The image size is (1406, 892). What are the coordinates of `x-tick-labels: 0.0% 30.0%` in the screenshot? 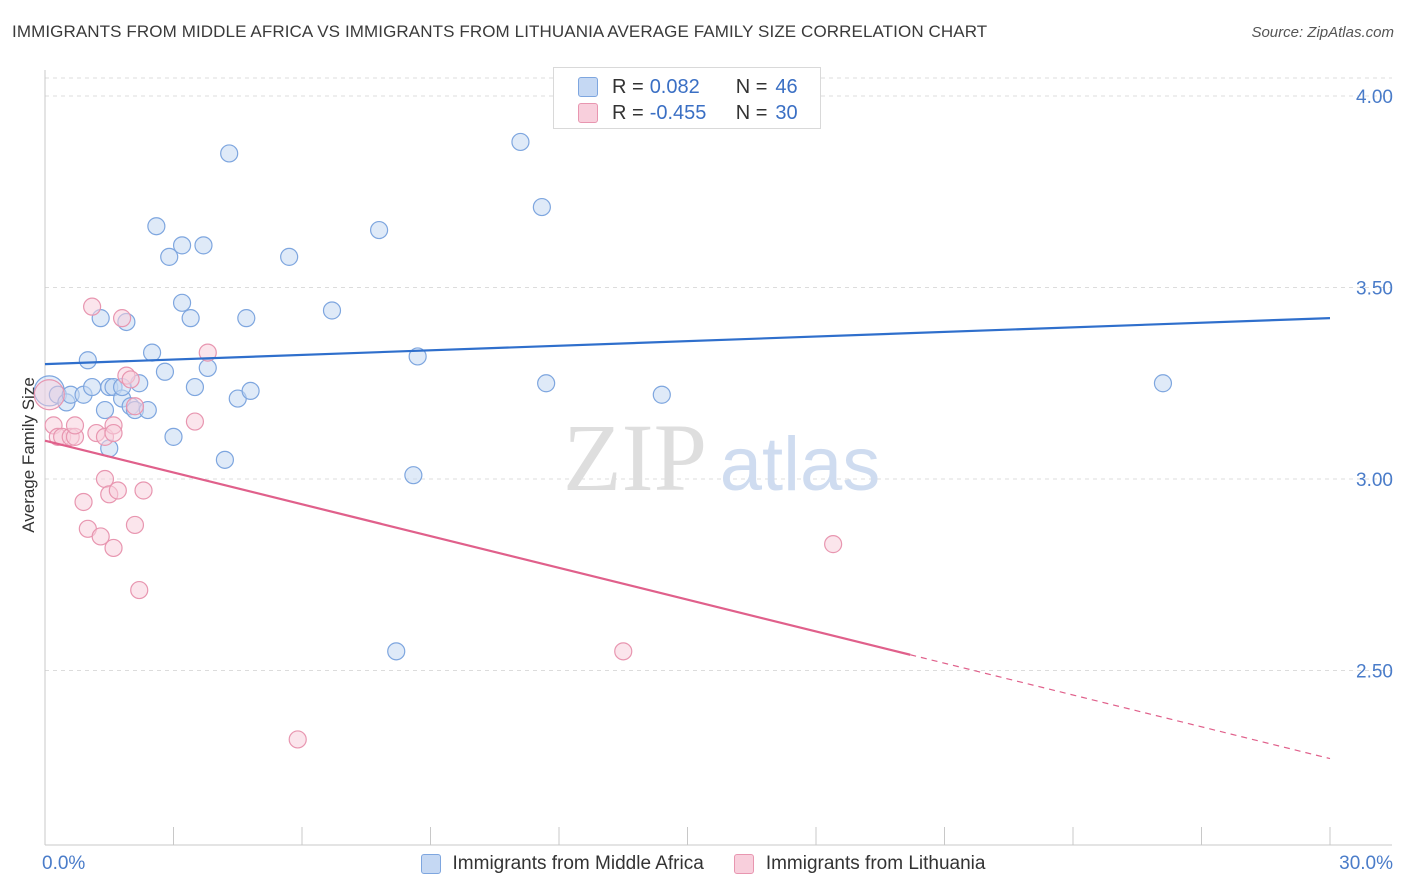 It's located at (717, 863).